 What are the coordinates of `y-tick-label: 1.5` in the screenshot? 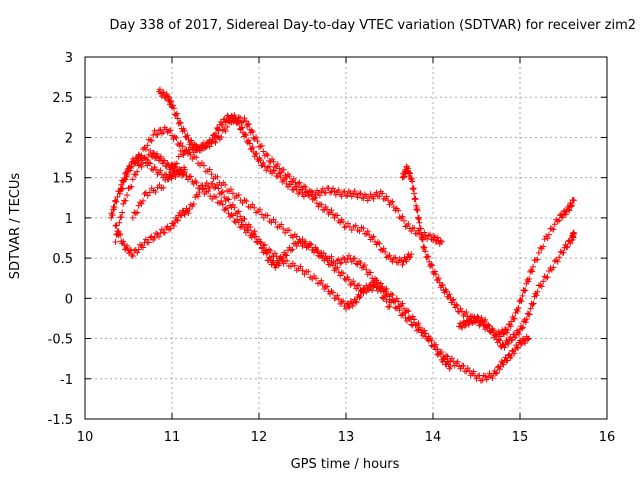 It's located at (62, 179).